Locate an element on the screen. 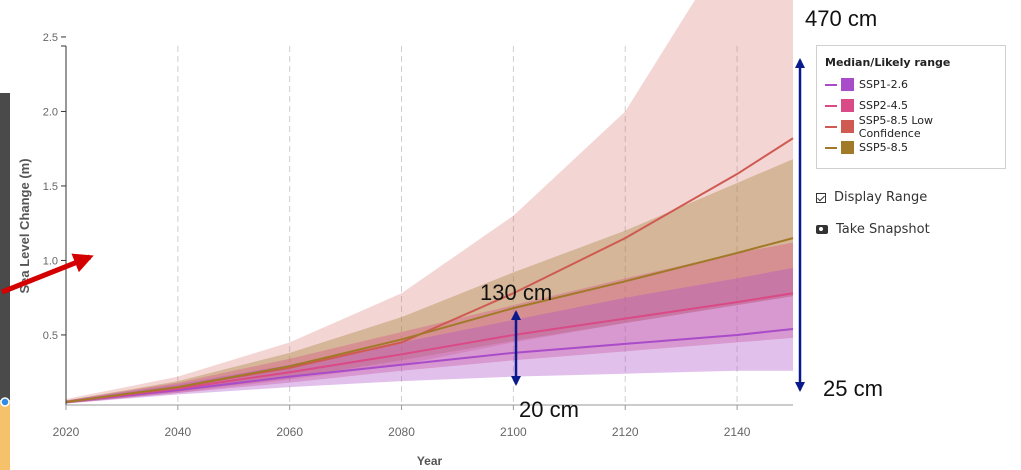  x-tick-label: 2140 is located at coordinates (737, 432).